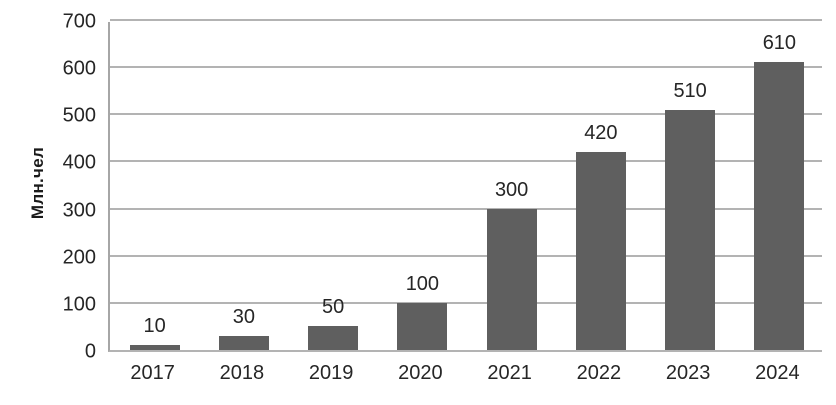  Describe the element at coordinates (779, 43) in the screenshot. I see `bar-value-label: 610` at that location.